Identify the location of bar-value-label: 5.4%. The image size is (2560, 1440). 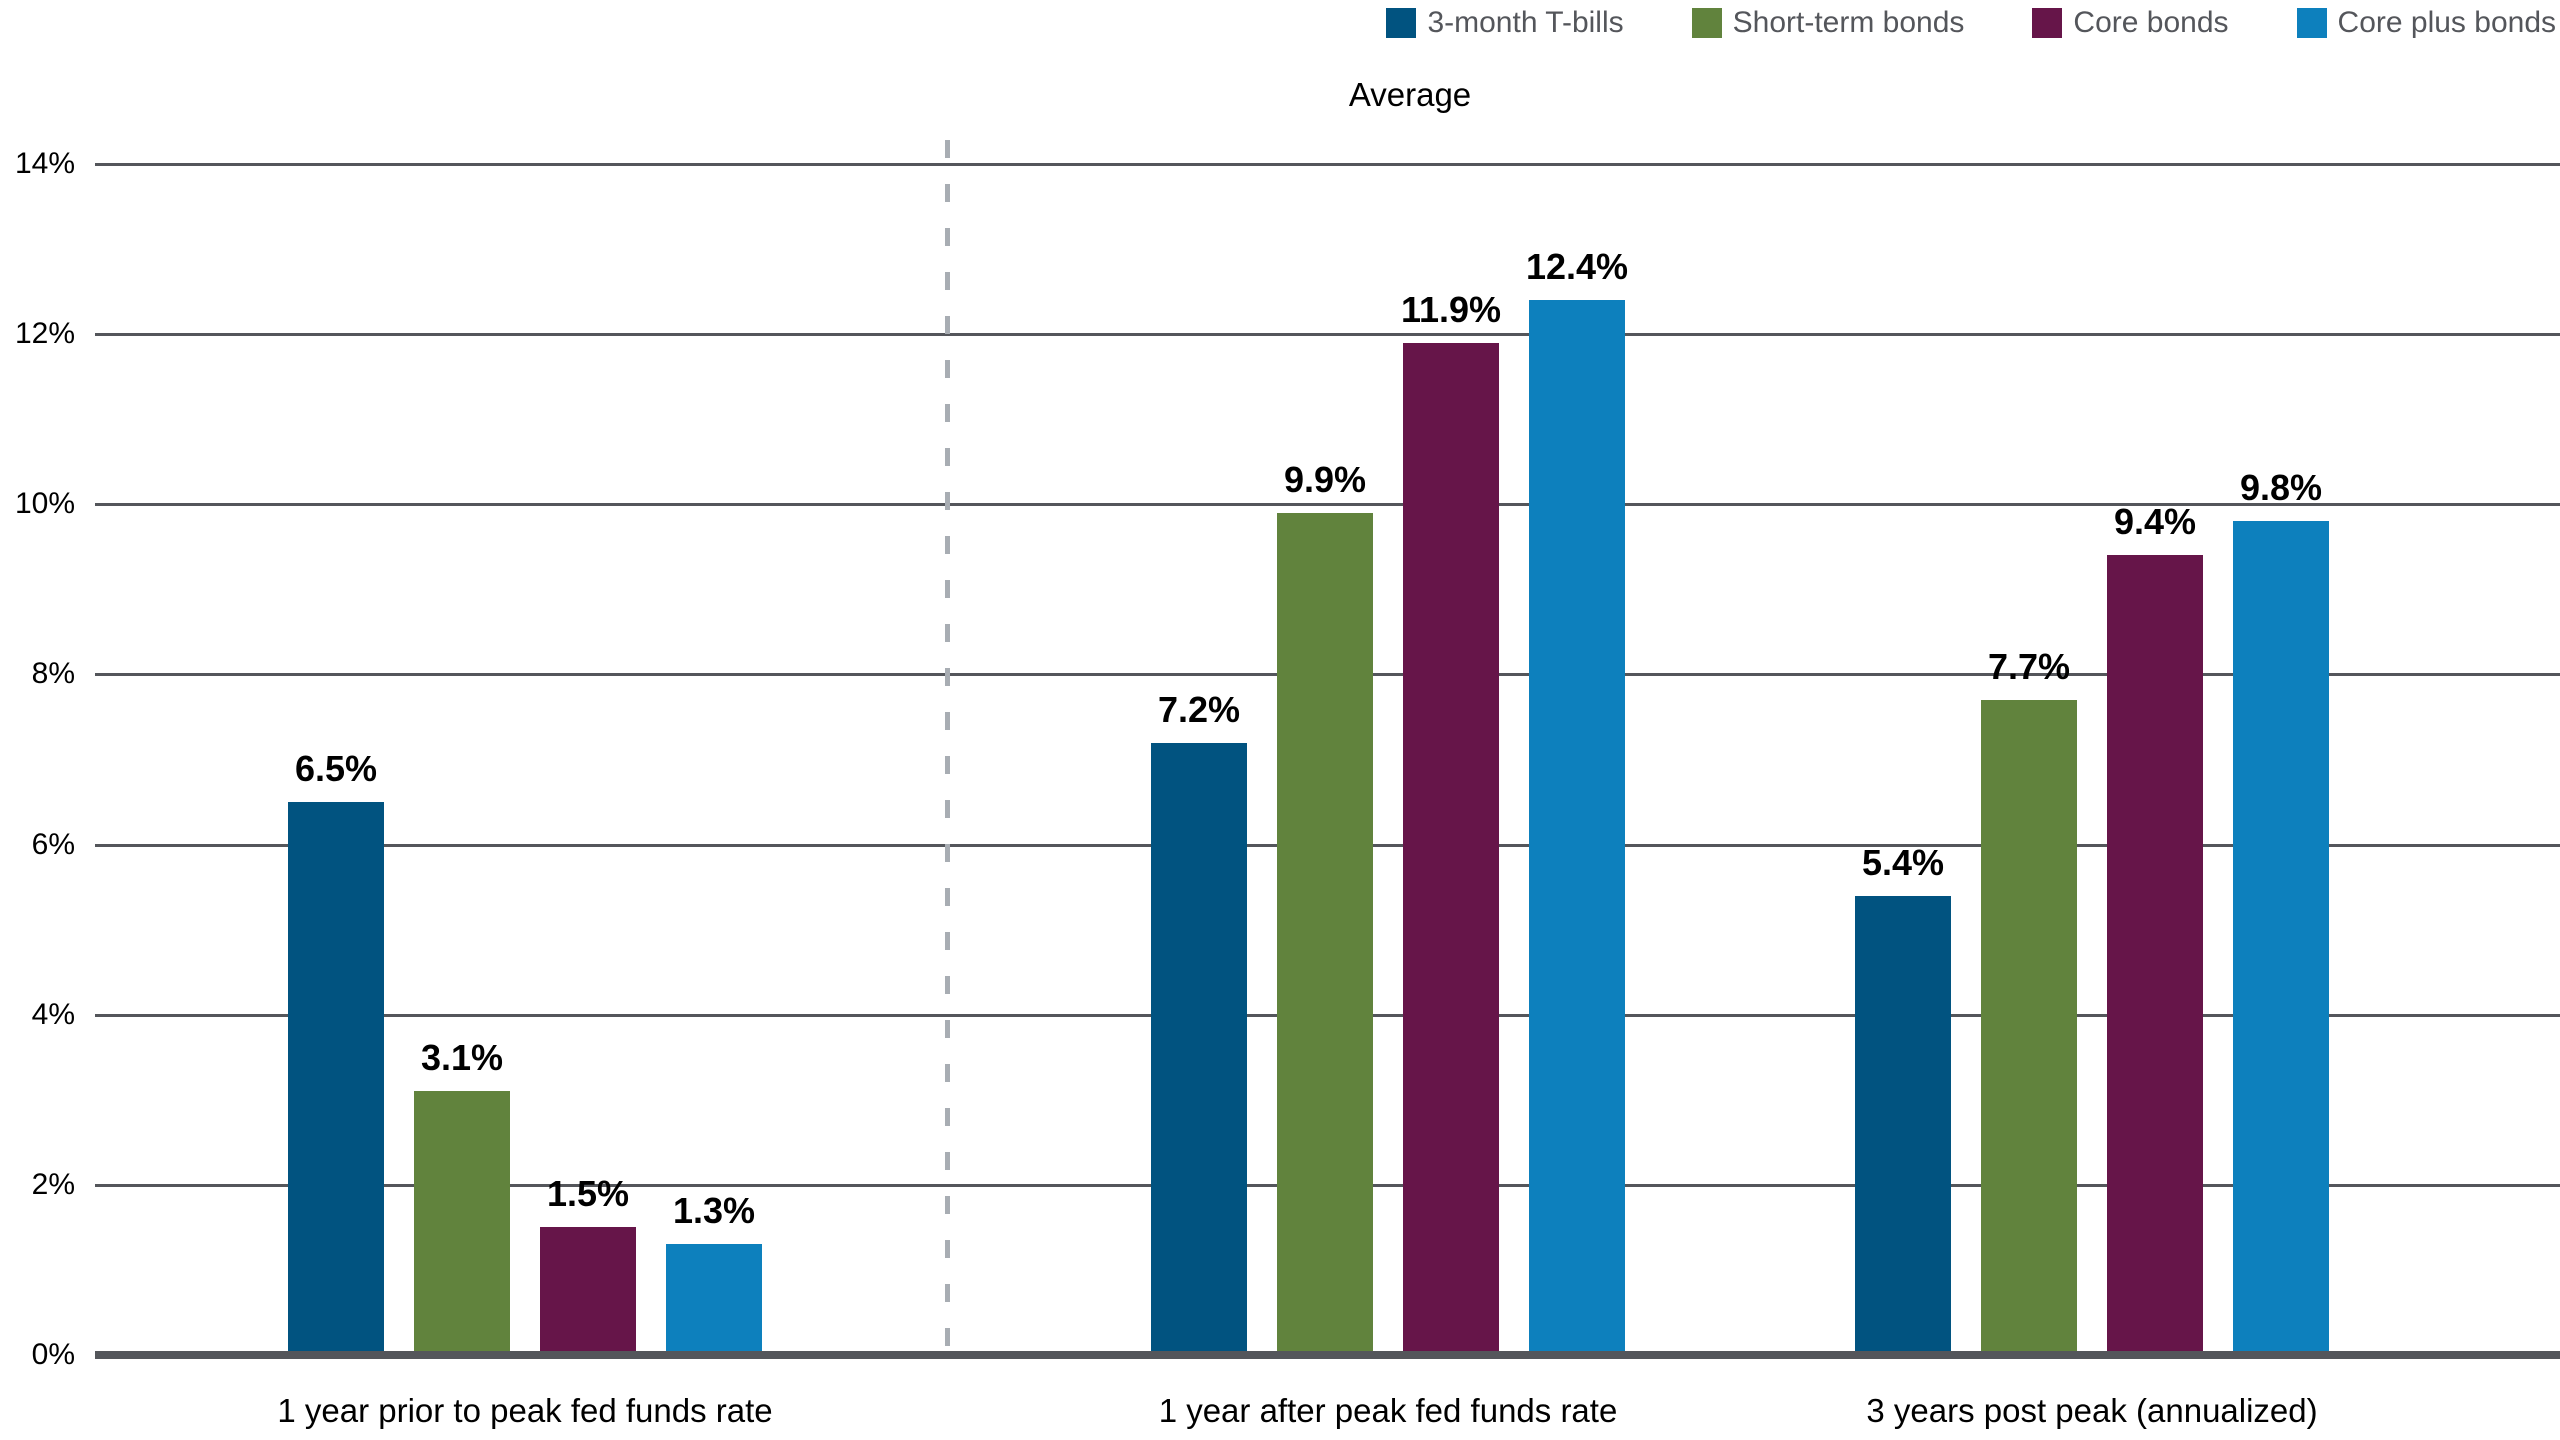
(1903, 862).